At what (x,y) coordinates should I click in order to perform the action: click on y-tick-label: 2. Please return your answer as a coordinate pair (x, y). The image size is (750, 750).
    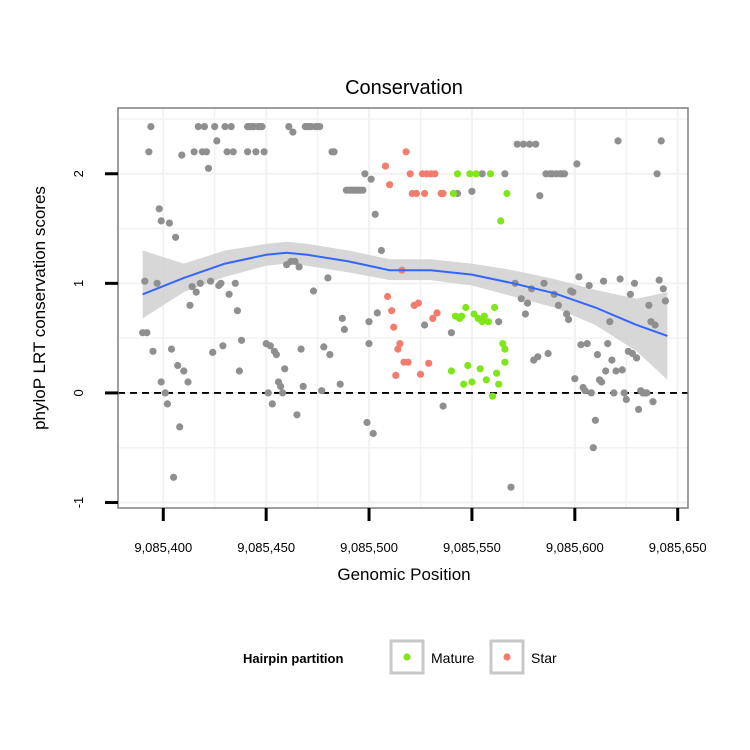
    Looking at the image, I should click on (78, 173).